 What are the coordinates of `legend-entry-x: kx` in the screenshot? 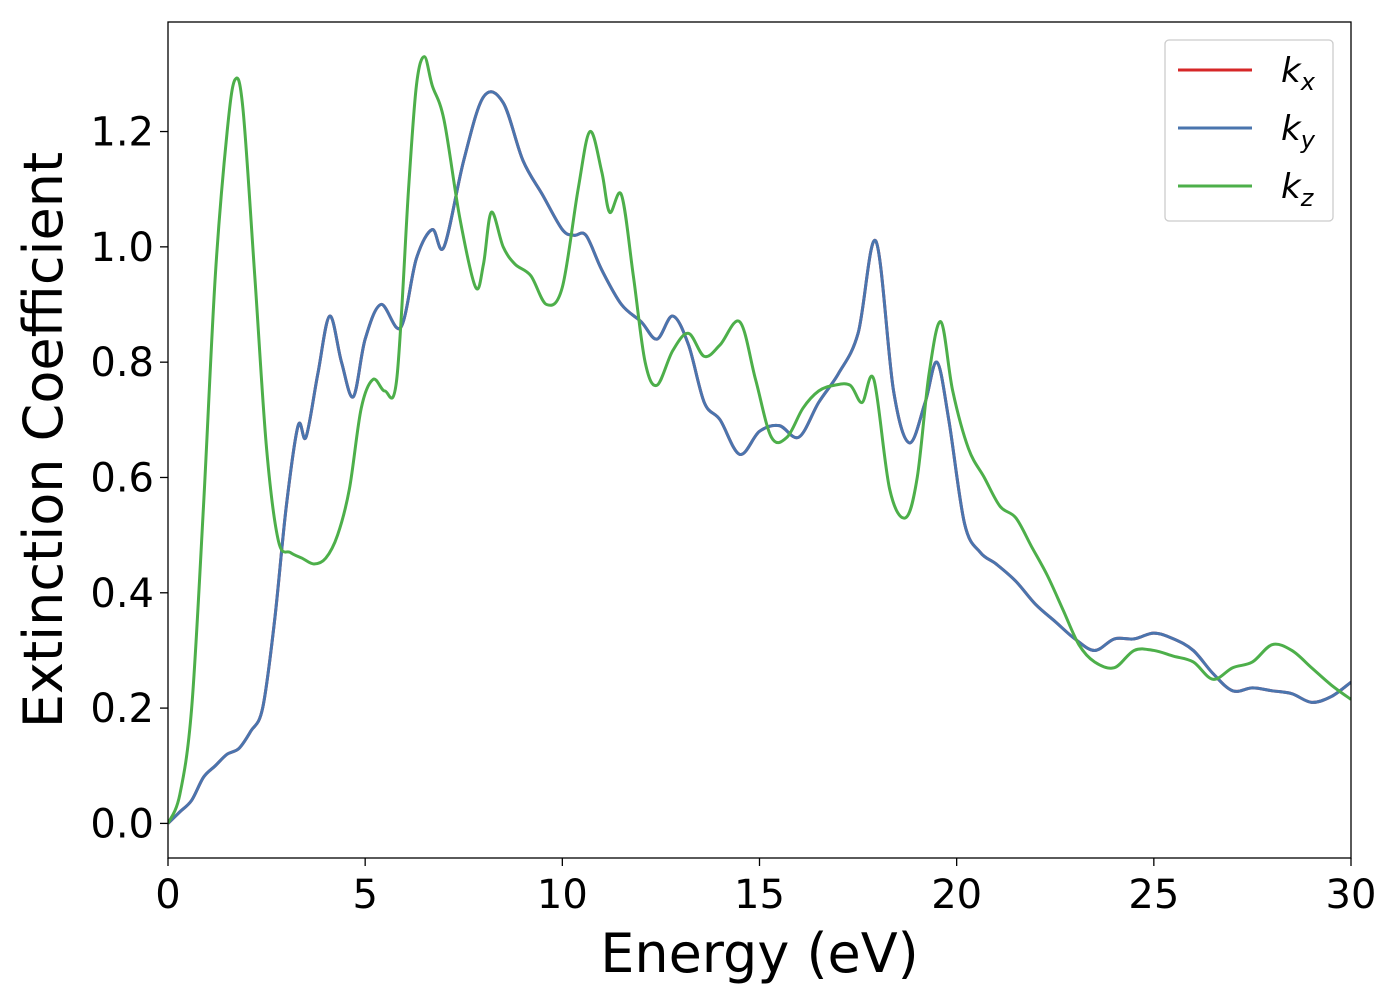 It's located at (1298, 73).